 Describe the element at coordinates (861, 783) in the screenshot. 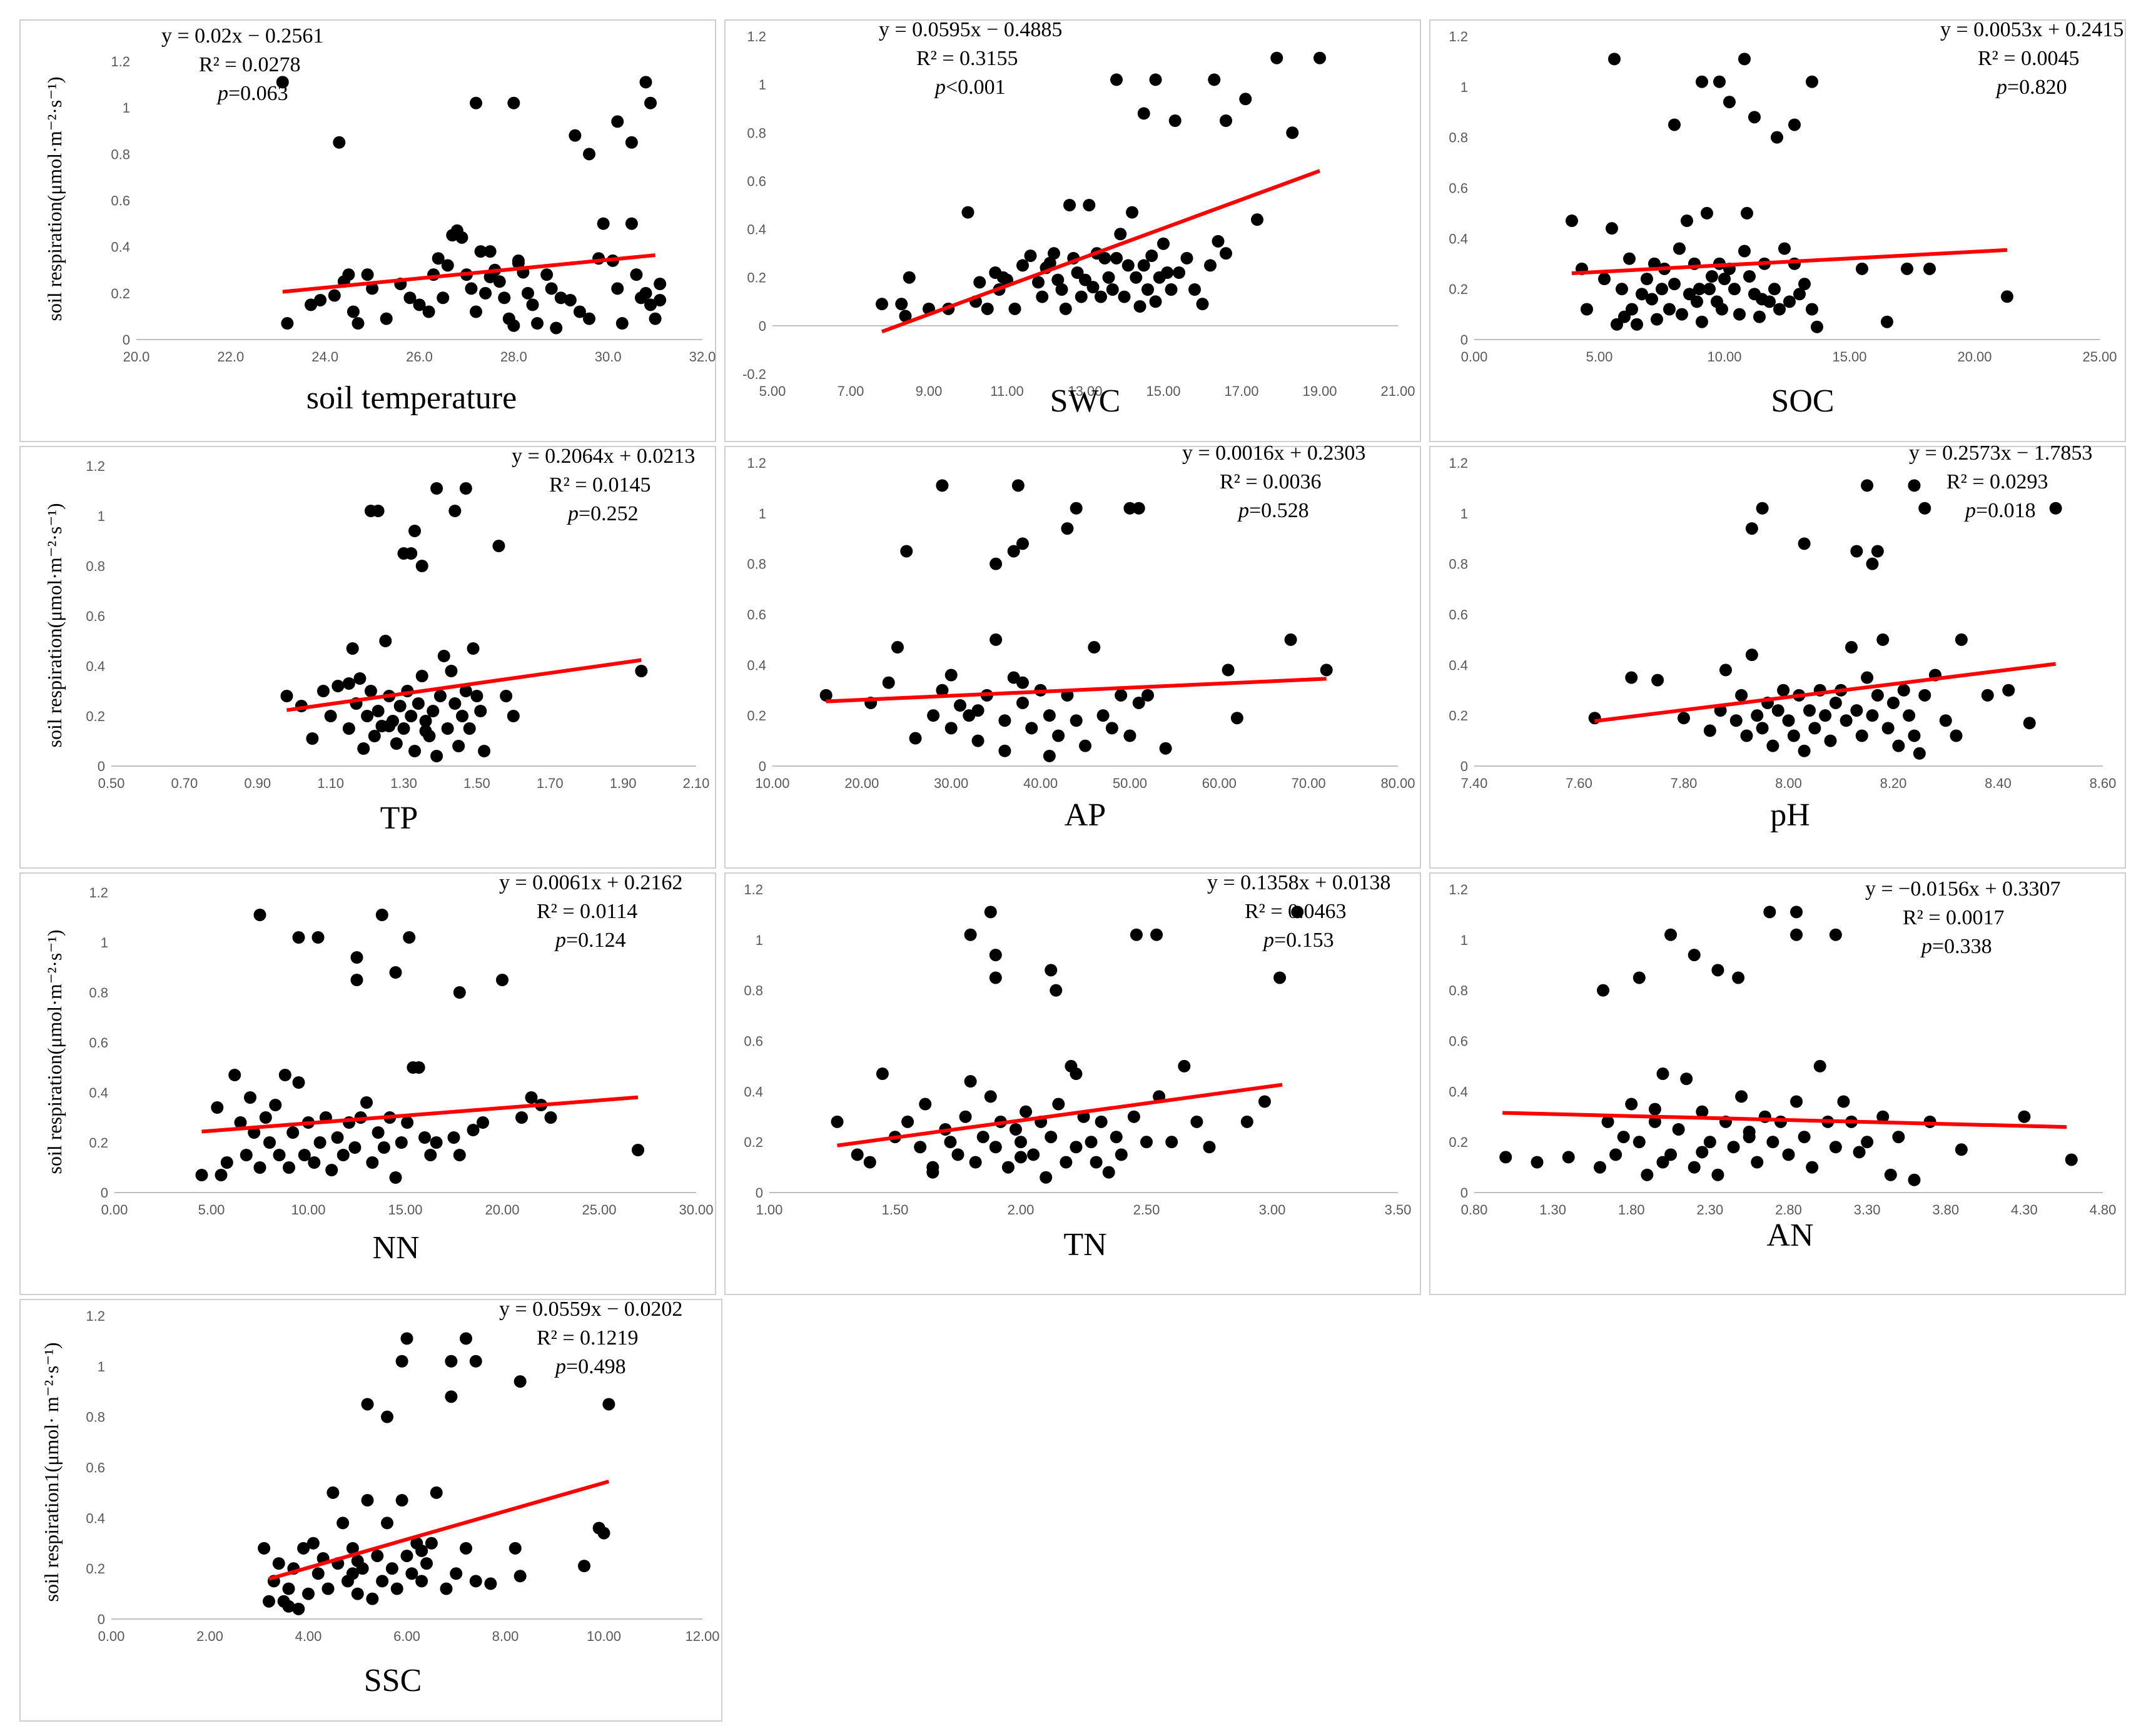

I see `x-tick-label: 20.00` at that location.